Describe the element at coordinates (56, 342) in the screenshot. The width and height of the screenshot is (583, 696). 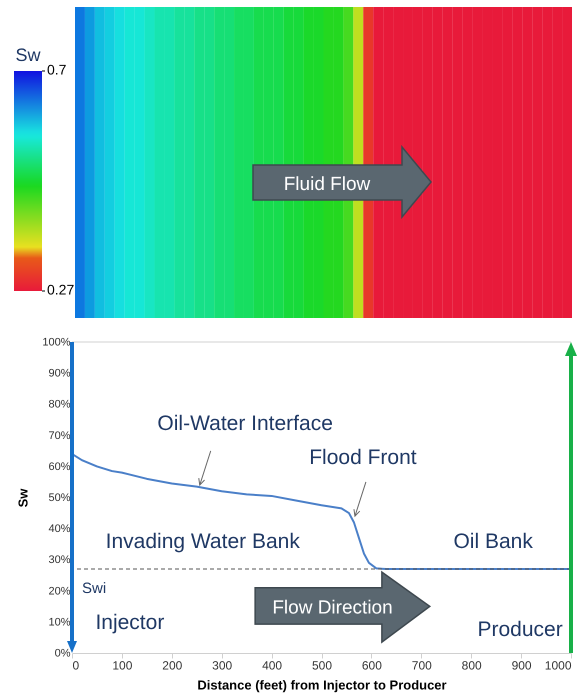
I see `y-tick-label: 100%` at that location.